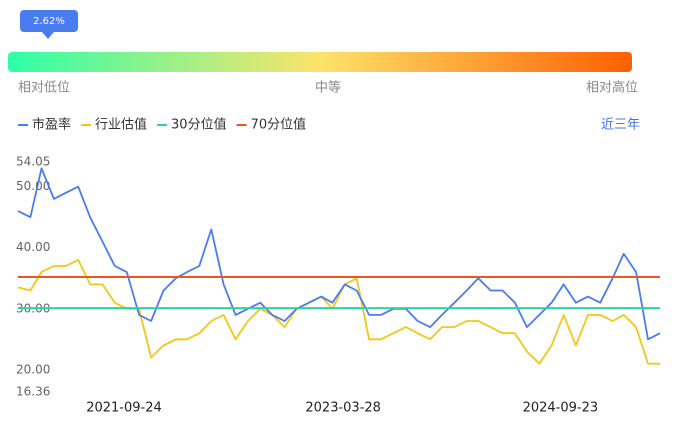 Image resolution: width=686 pixels, height=442 pixels. Describe the element at coordinates (121, 125) in the screenshot. I see `legend-label: 行业估值` at that location.